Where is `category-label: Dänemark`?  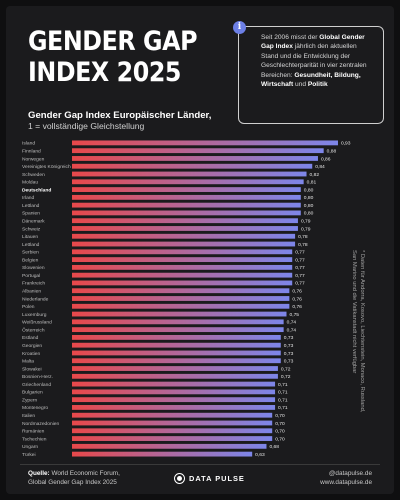
category-label: Dänemark is located at coordinates (33, 221).